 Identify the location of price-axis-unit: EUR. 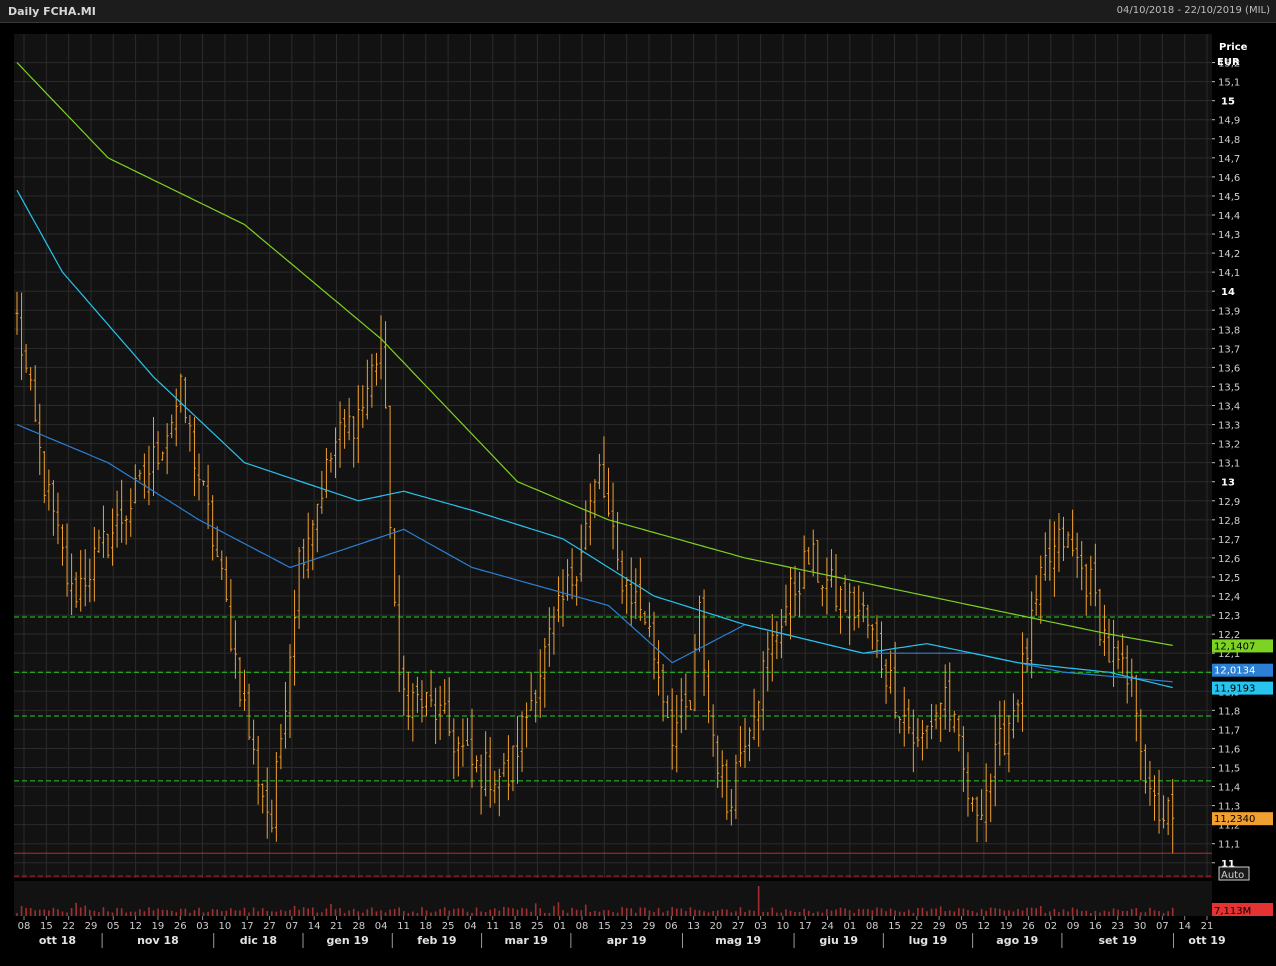
(1228, 62).